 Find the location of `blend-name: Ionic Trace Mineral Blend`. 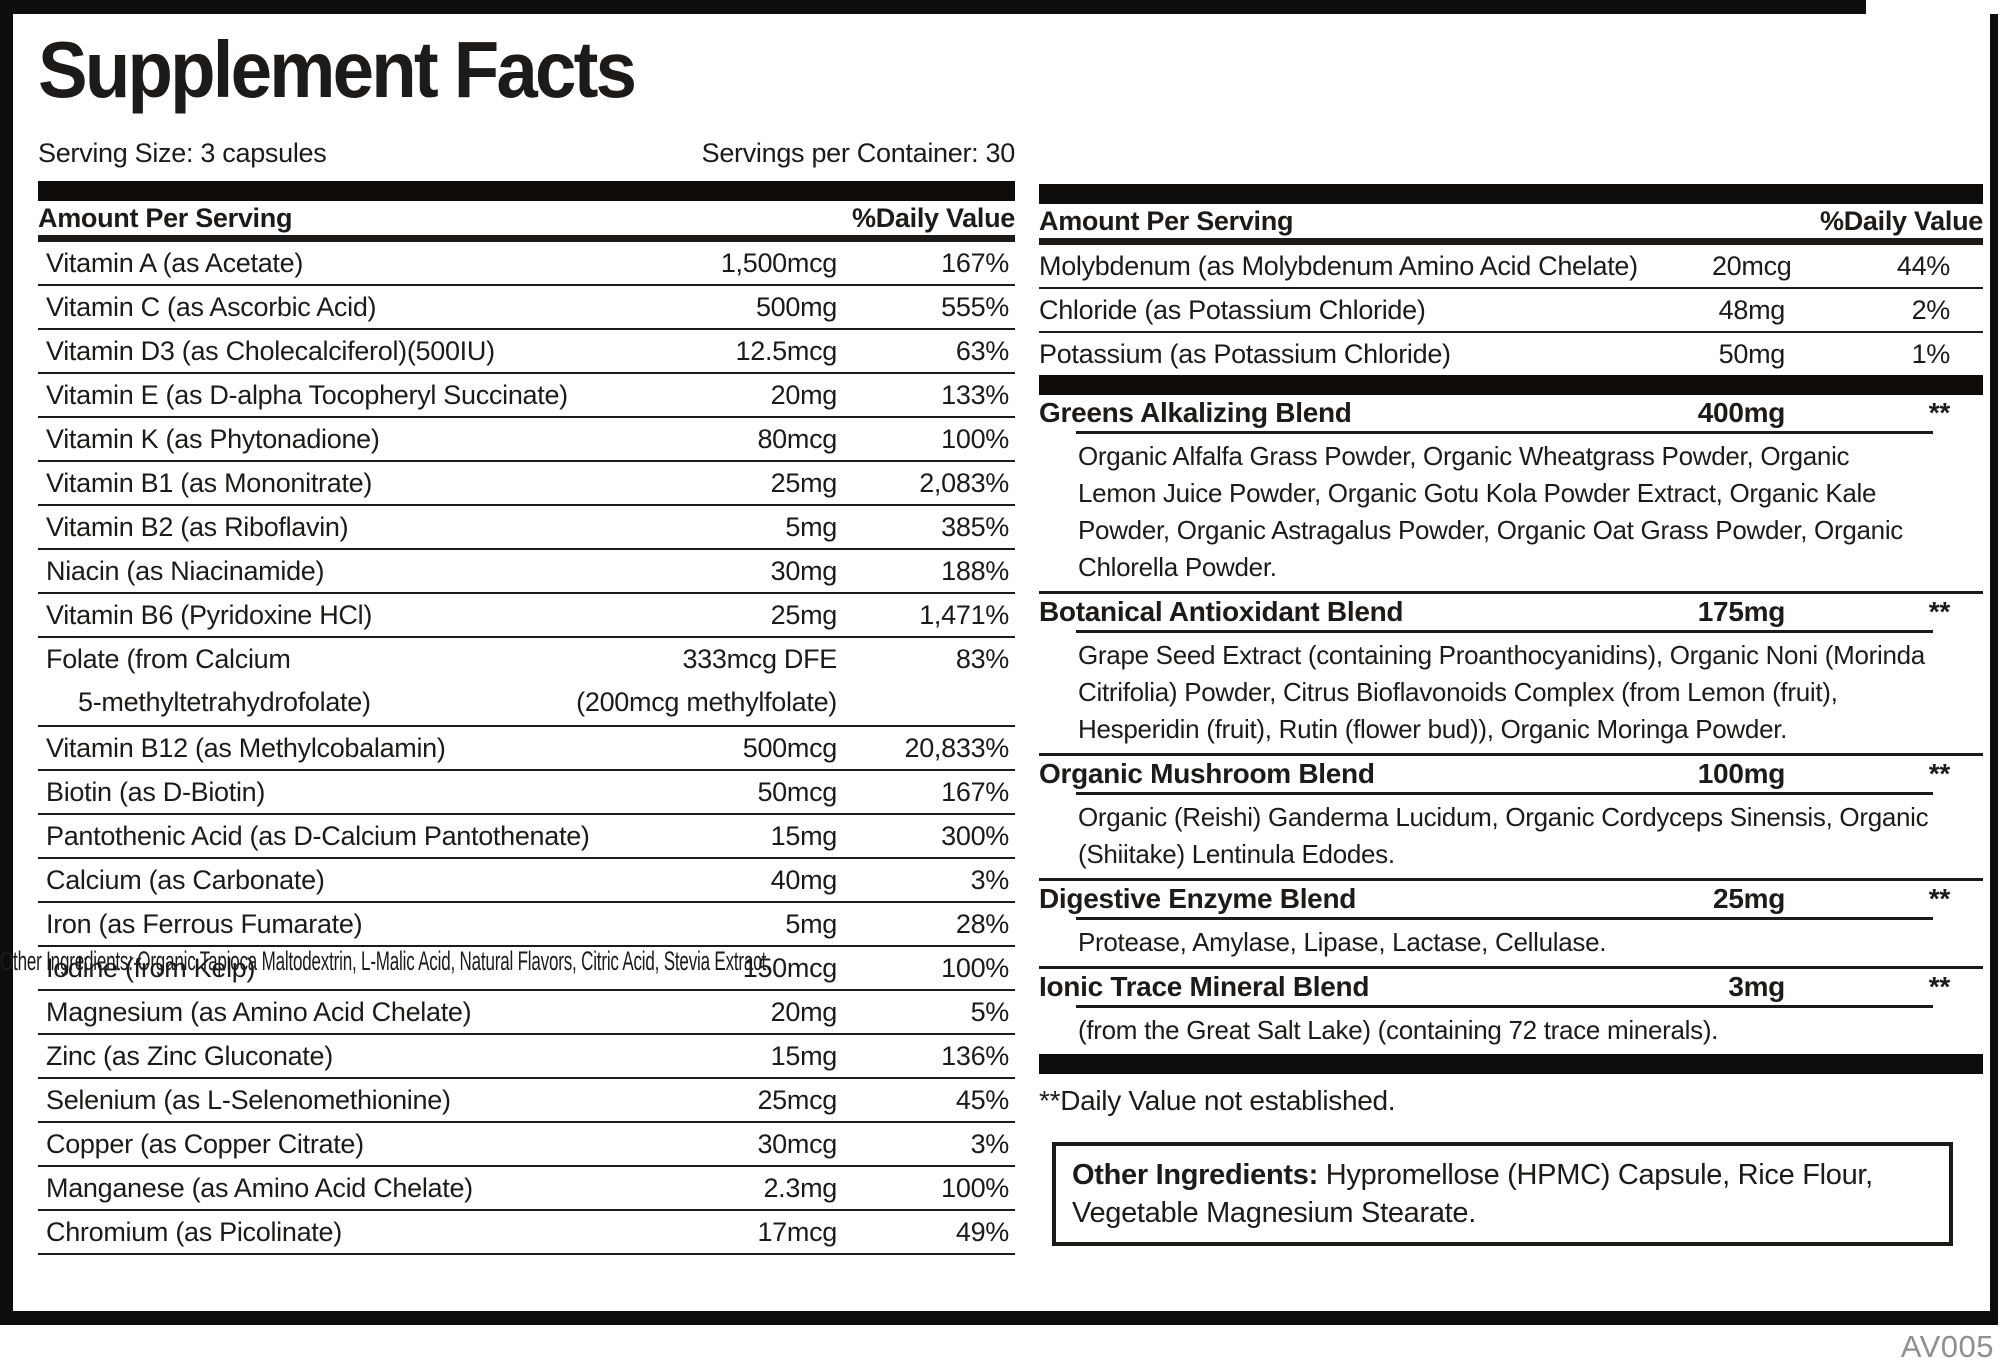

blend-name: Ionic Trace Mineral Blend is located at coordinates (1204, 986).